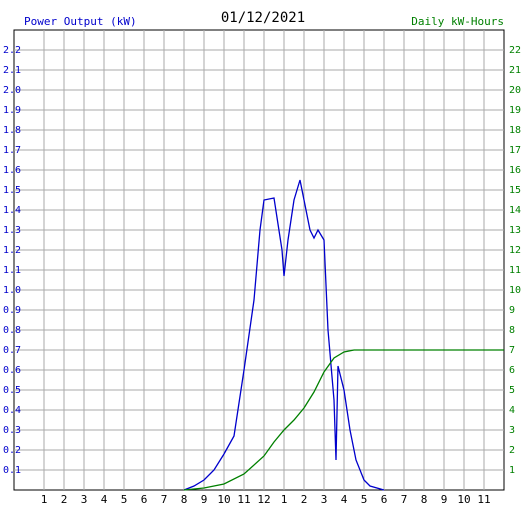 The height and width of the screenshot is (510, 527). Describe the element at coordinates (512, 390) in the screenshot. I see `y2-tick-label: 5` at that location.